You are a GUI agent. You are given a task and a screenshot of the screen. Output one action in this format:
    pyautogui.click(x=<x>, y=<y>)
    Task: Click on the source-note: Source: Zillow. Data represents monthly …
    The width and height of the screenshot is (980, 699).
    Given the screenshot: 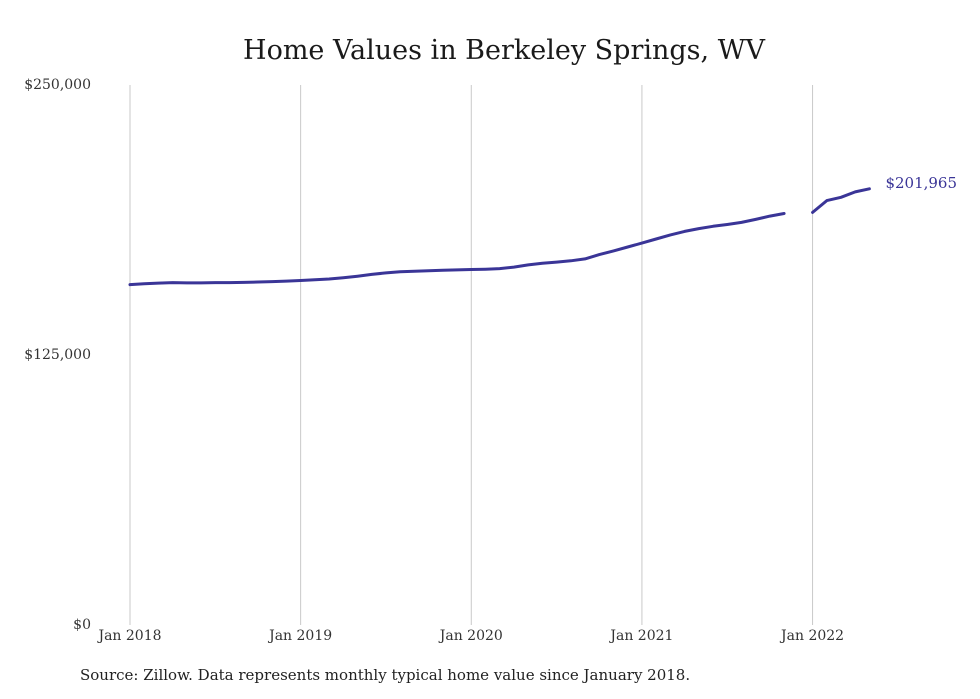 What is the action you would take?
    pyautogui.click(x=385, y=675)
    